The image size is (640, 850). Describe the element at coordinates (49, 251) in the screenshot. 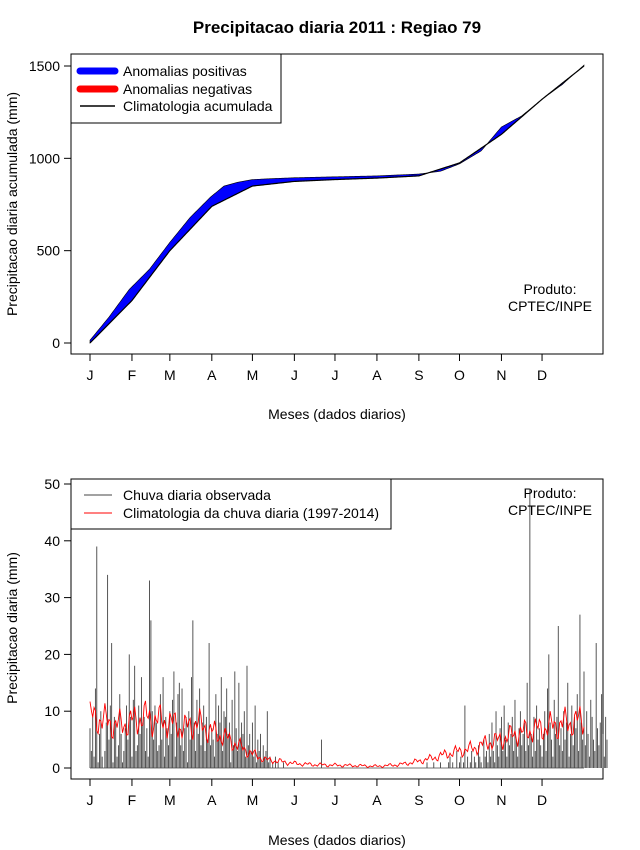

I see `y-tick-label: 500` at that location.